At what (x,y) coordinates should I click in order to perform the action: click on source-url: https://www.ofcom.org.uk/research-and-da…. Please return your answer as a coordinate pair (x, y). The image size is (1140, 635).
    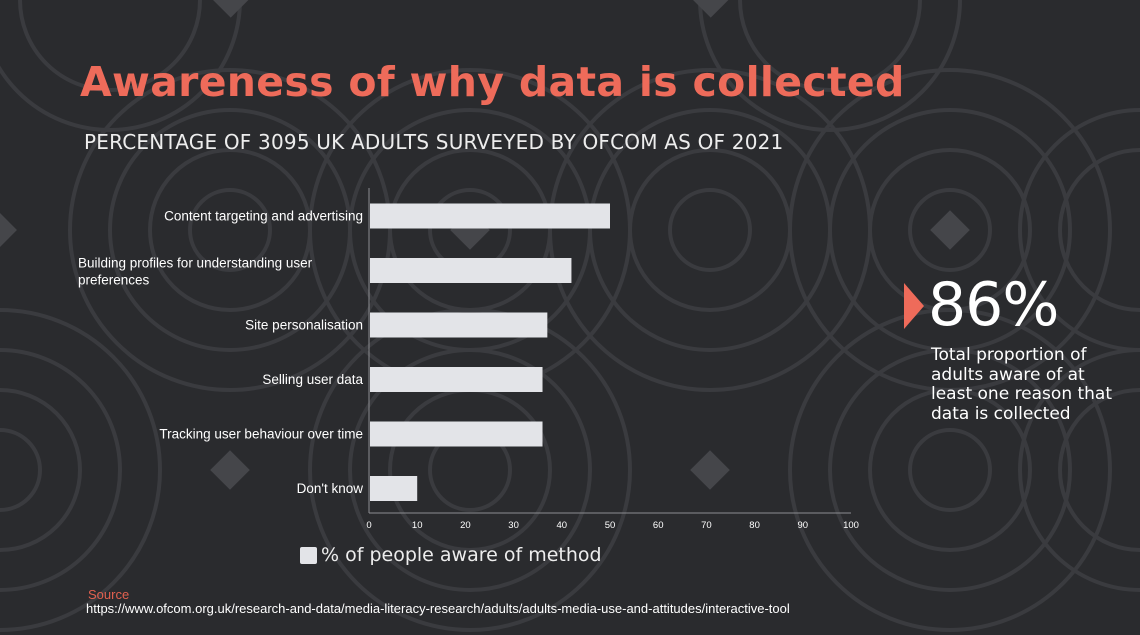
    Looking at the image, I should click on (438, 608).